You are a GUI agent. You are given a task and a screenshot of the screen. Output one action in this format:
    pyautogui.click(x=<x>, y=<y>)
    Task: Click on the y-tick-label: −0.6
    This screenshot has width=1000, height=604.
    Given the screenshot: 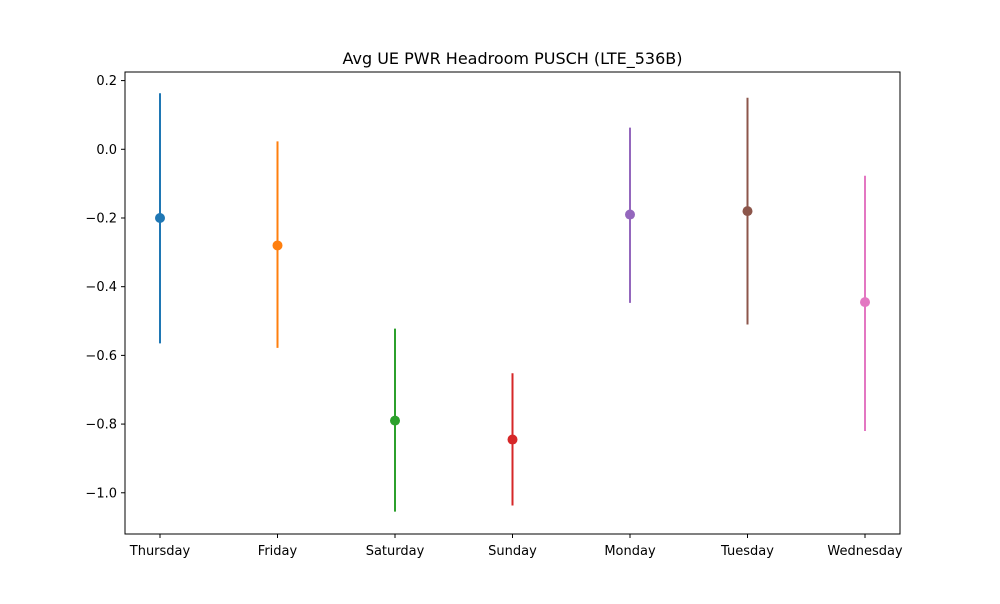 What is the action you would take?
    pyautogui.click(x=101, y=356)
    